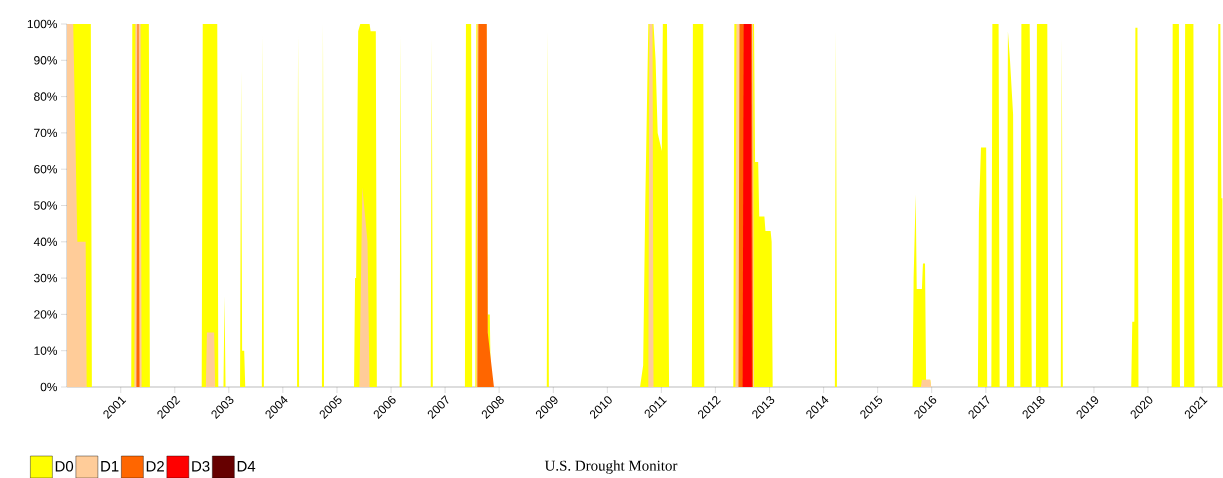 This screenshot has width=1223, height=478. What do you see at coordinates (46, 350) in the screenshot?
I see `y-tick-label: 10%` at bounding box center [46, 350].